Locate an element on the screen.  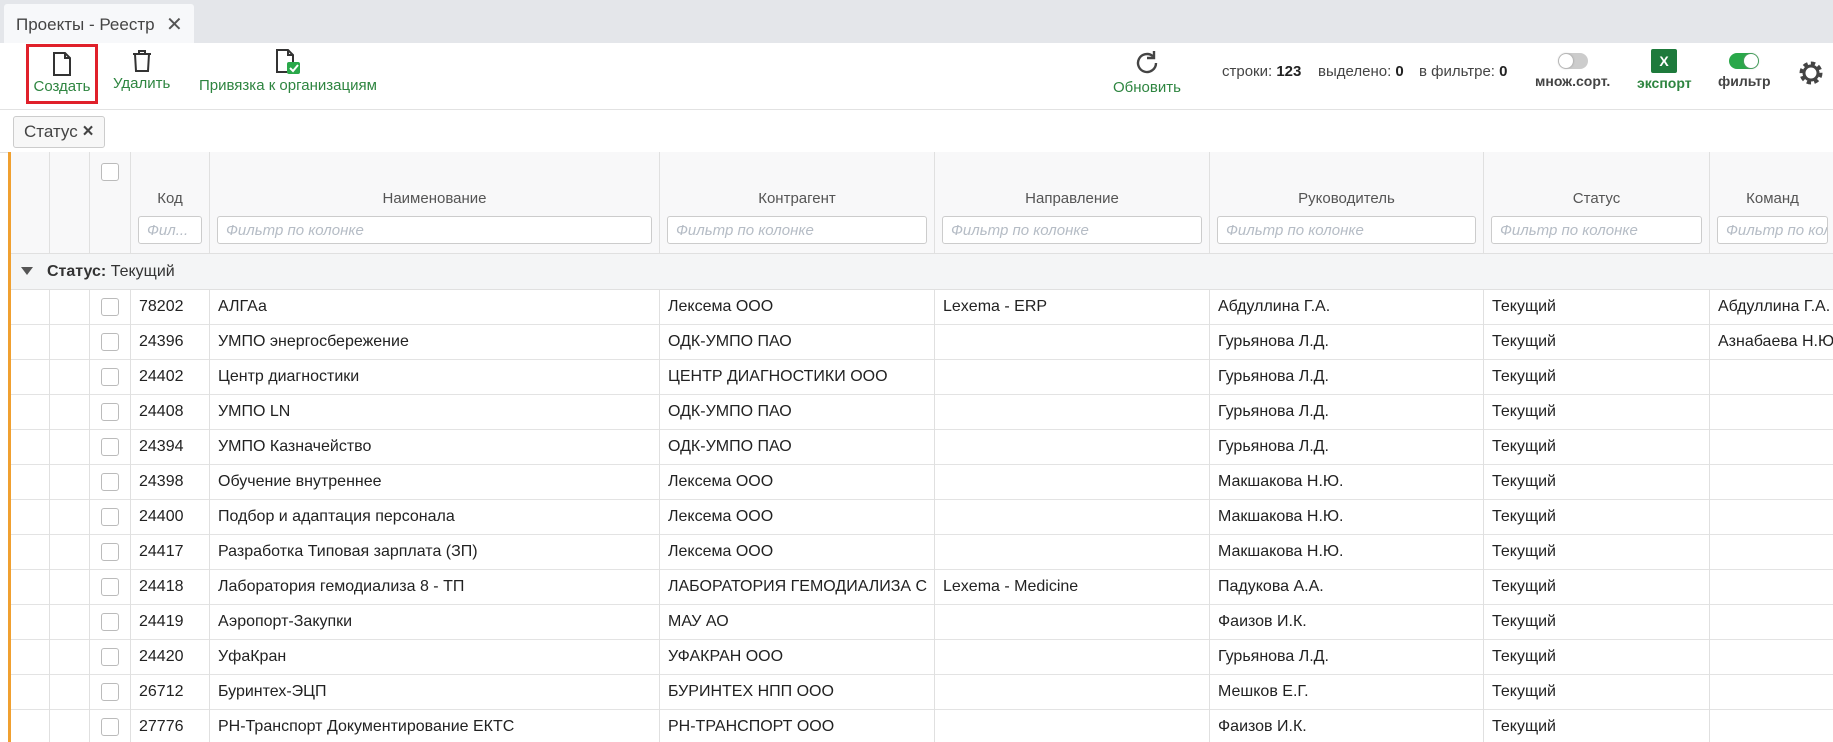
column-title: Руководитель is located at coordinates (1346, 198).